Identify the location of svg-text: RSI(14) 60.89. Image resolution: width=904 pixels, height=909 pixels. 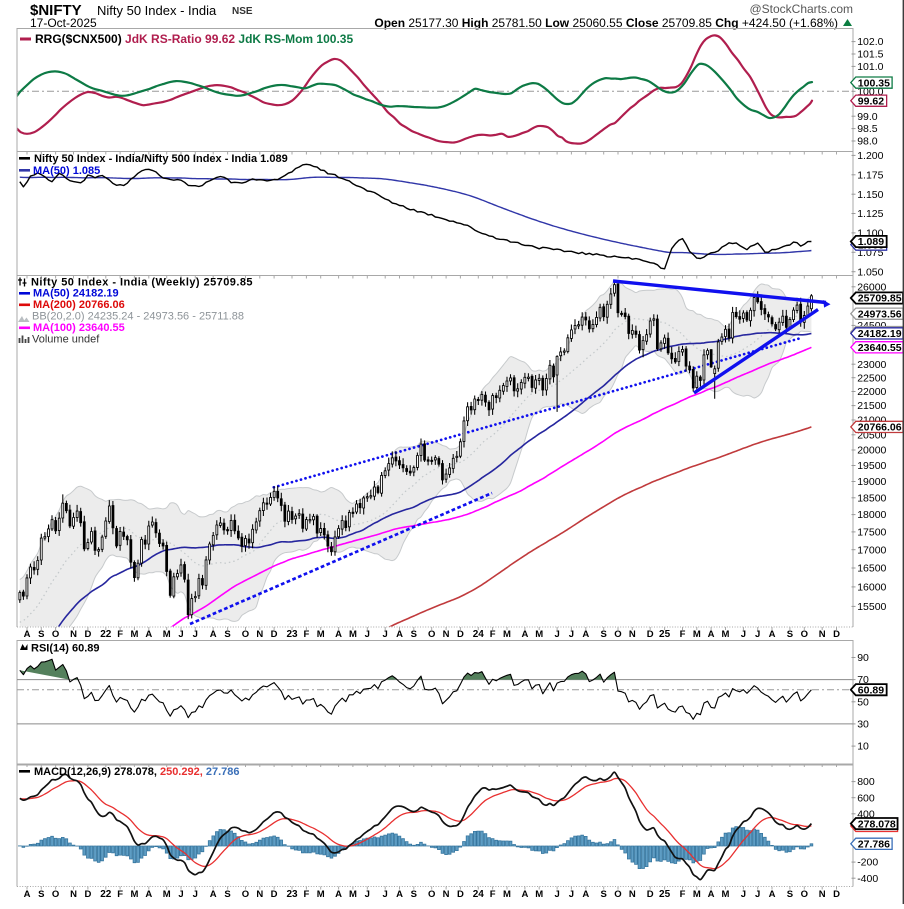
(65, 649).